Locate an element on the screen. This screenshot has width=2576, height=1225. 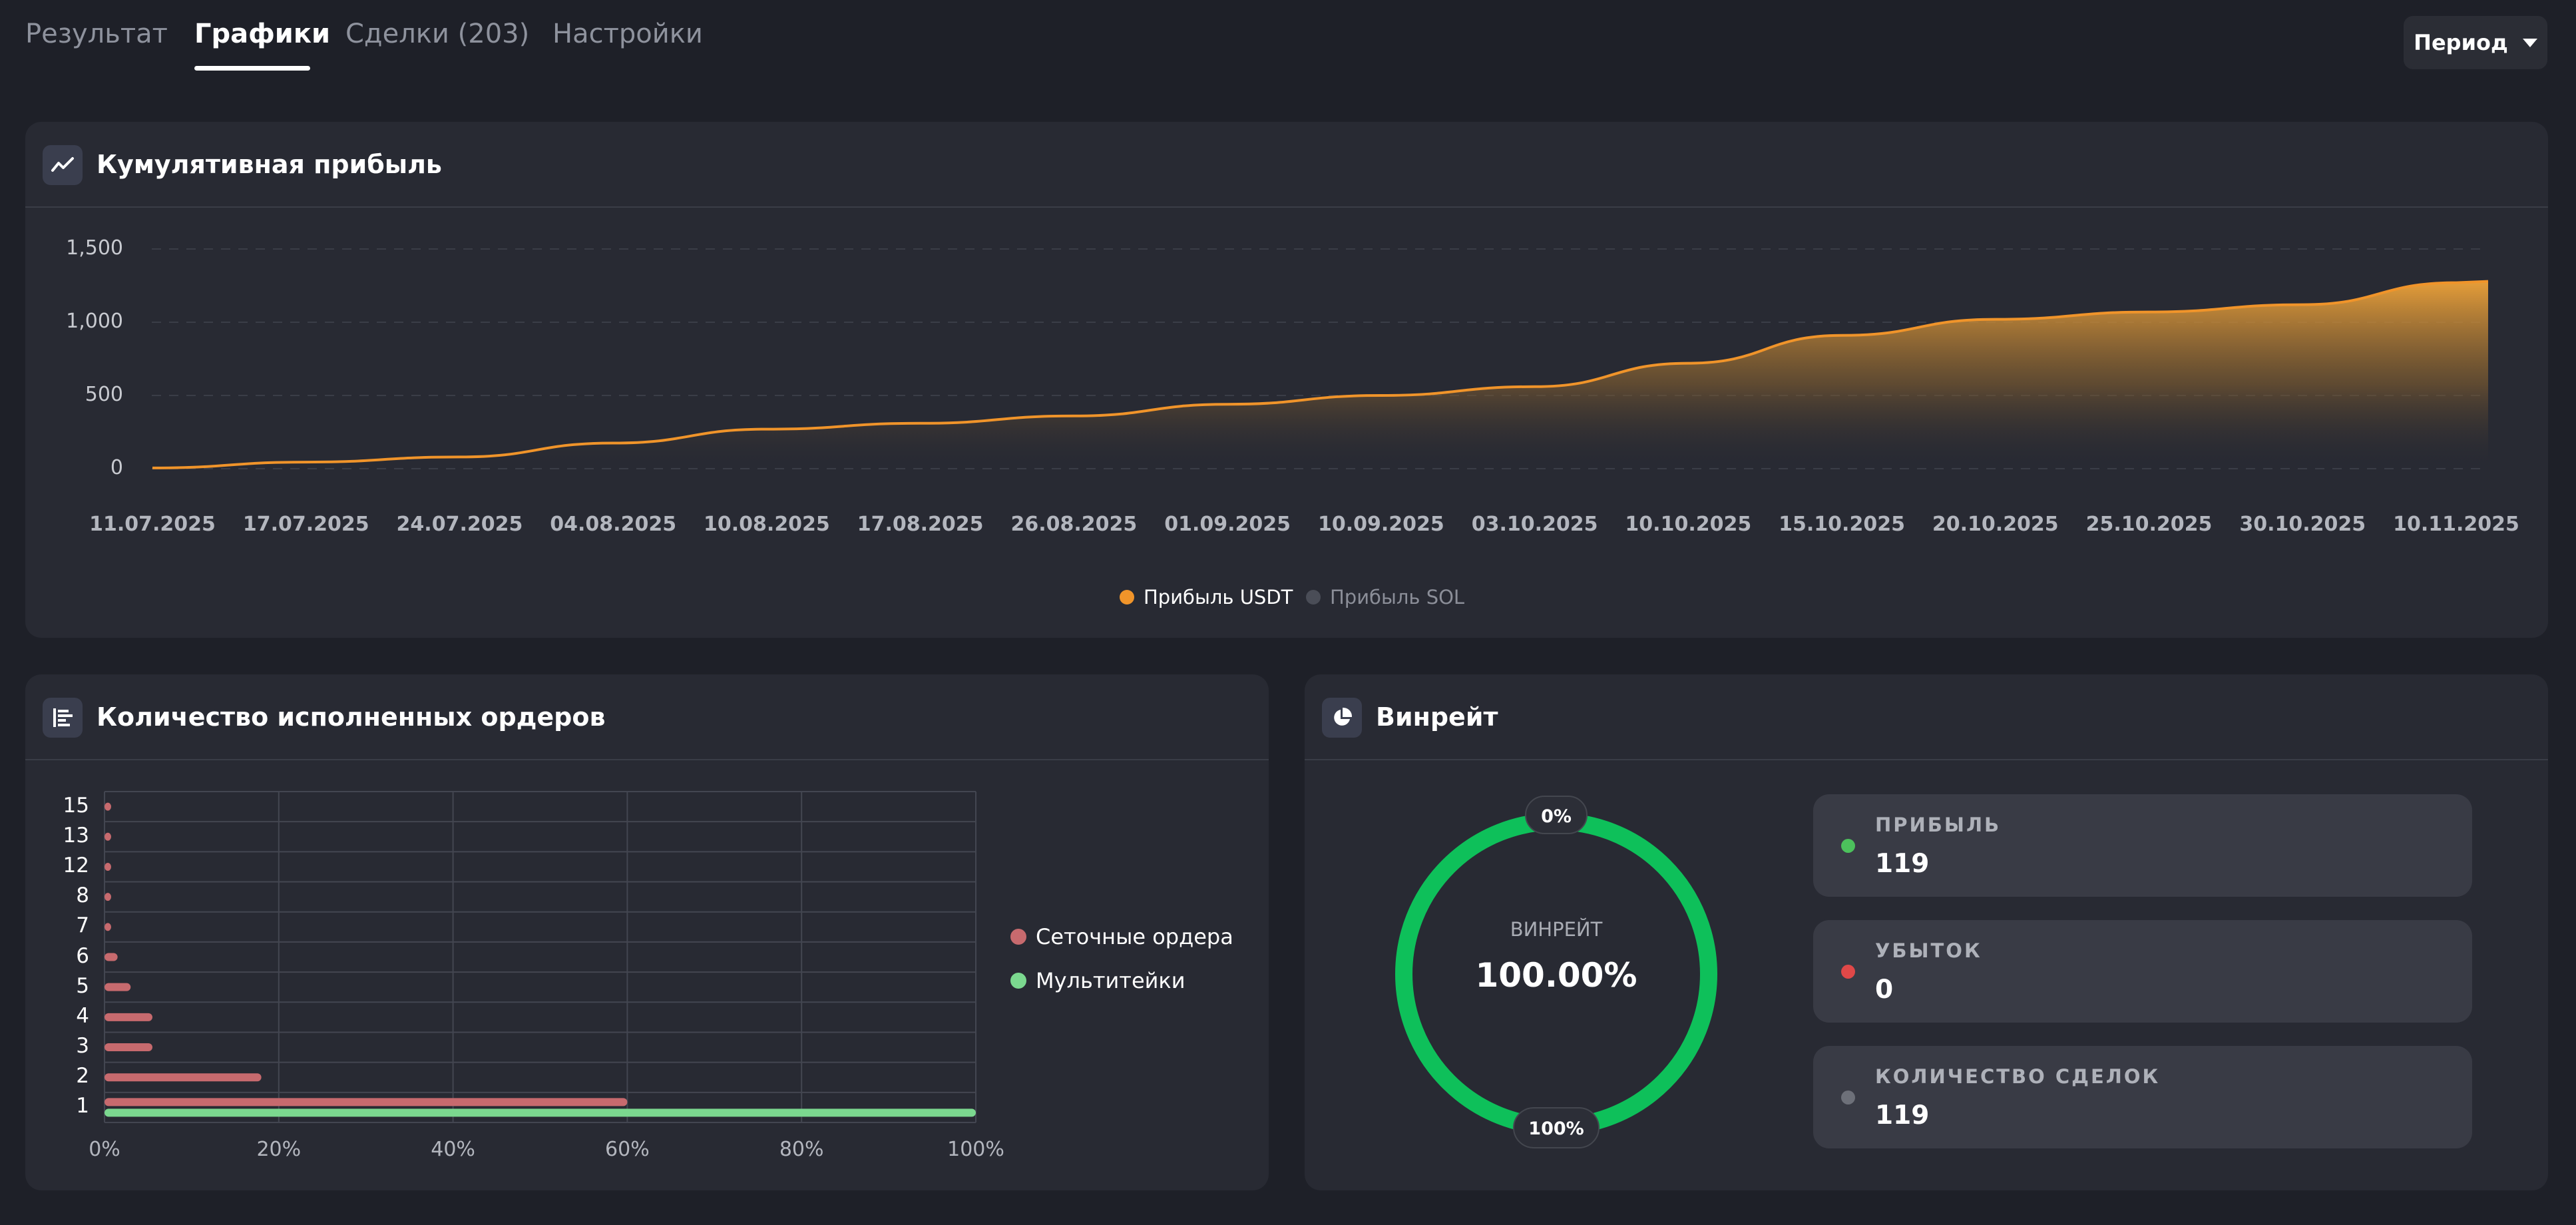
panel-title: Кумулятивная прибыль is located at coordinates (269, 164).